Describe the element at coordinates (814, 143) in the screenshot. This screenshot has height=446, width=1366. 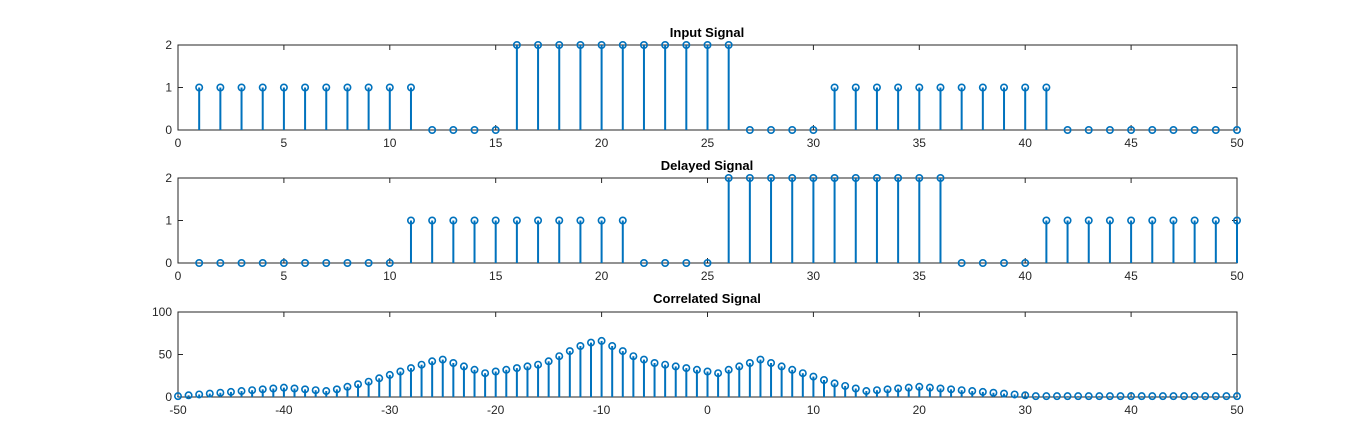
I see `x-tick-label: 30` at that location.